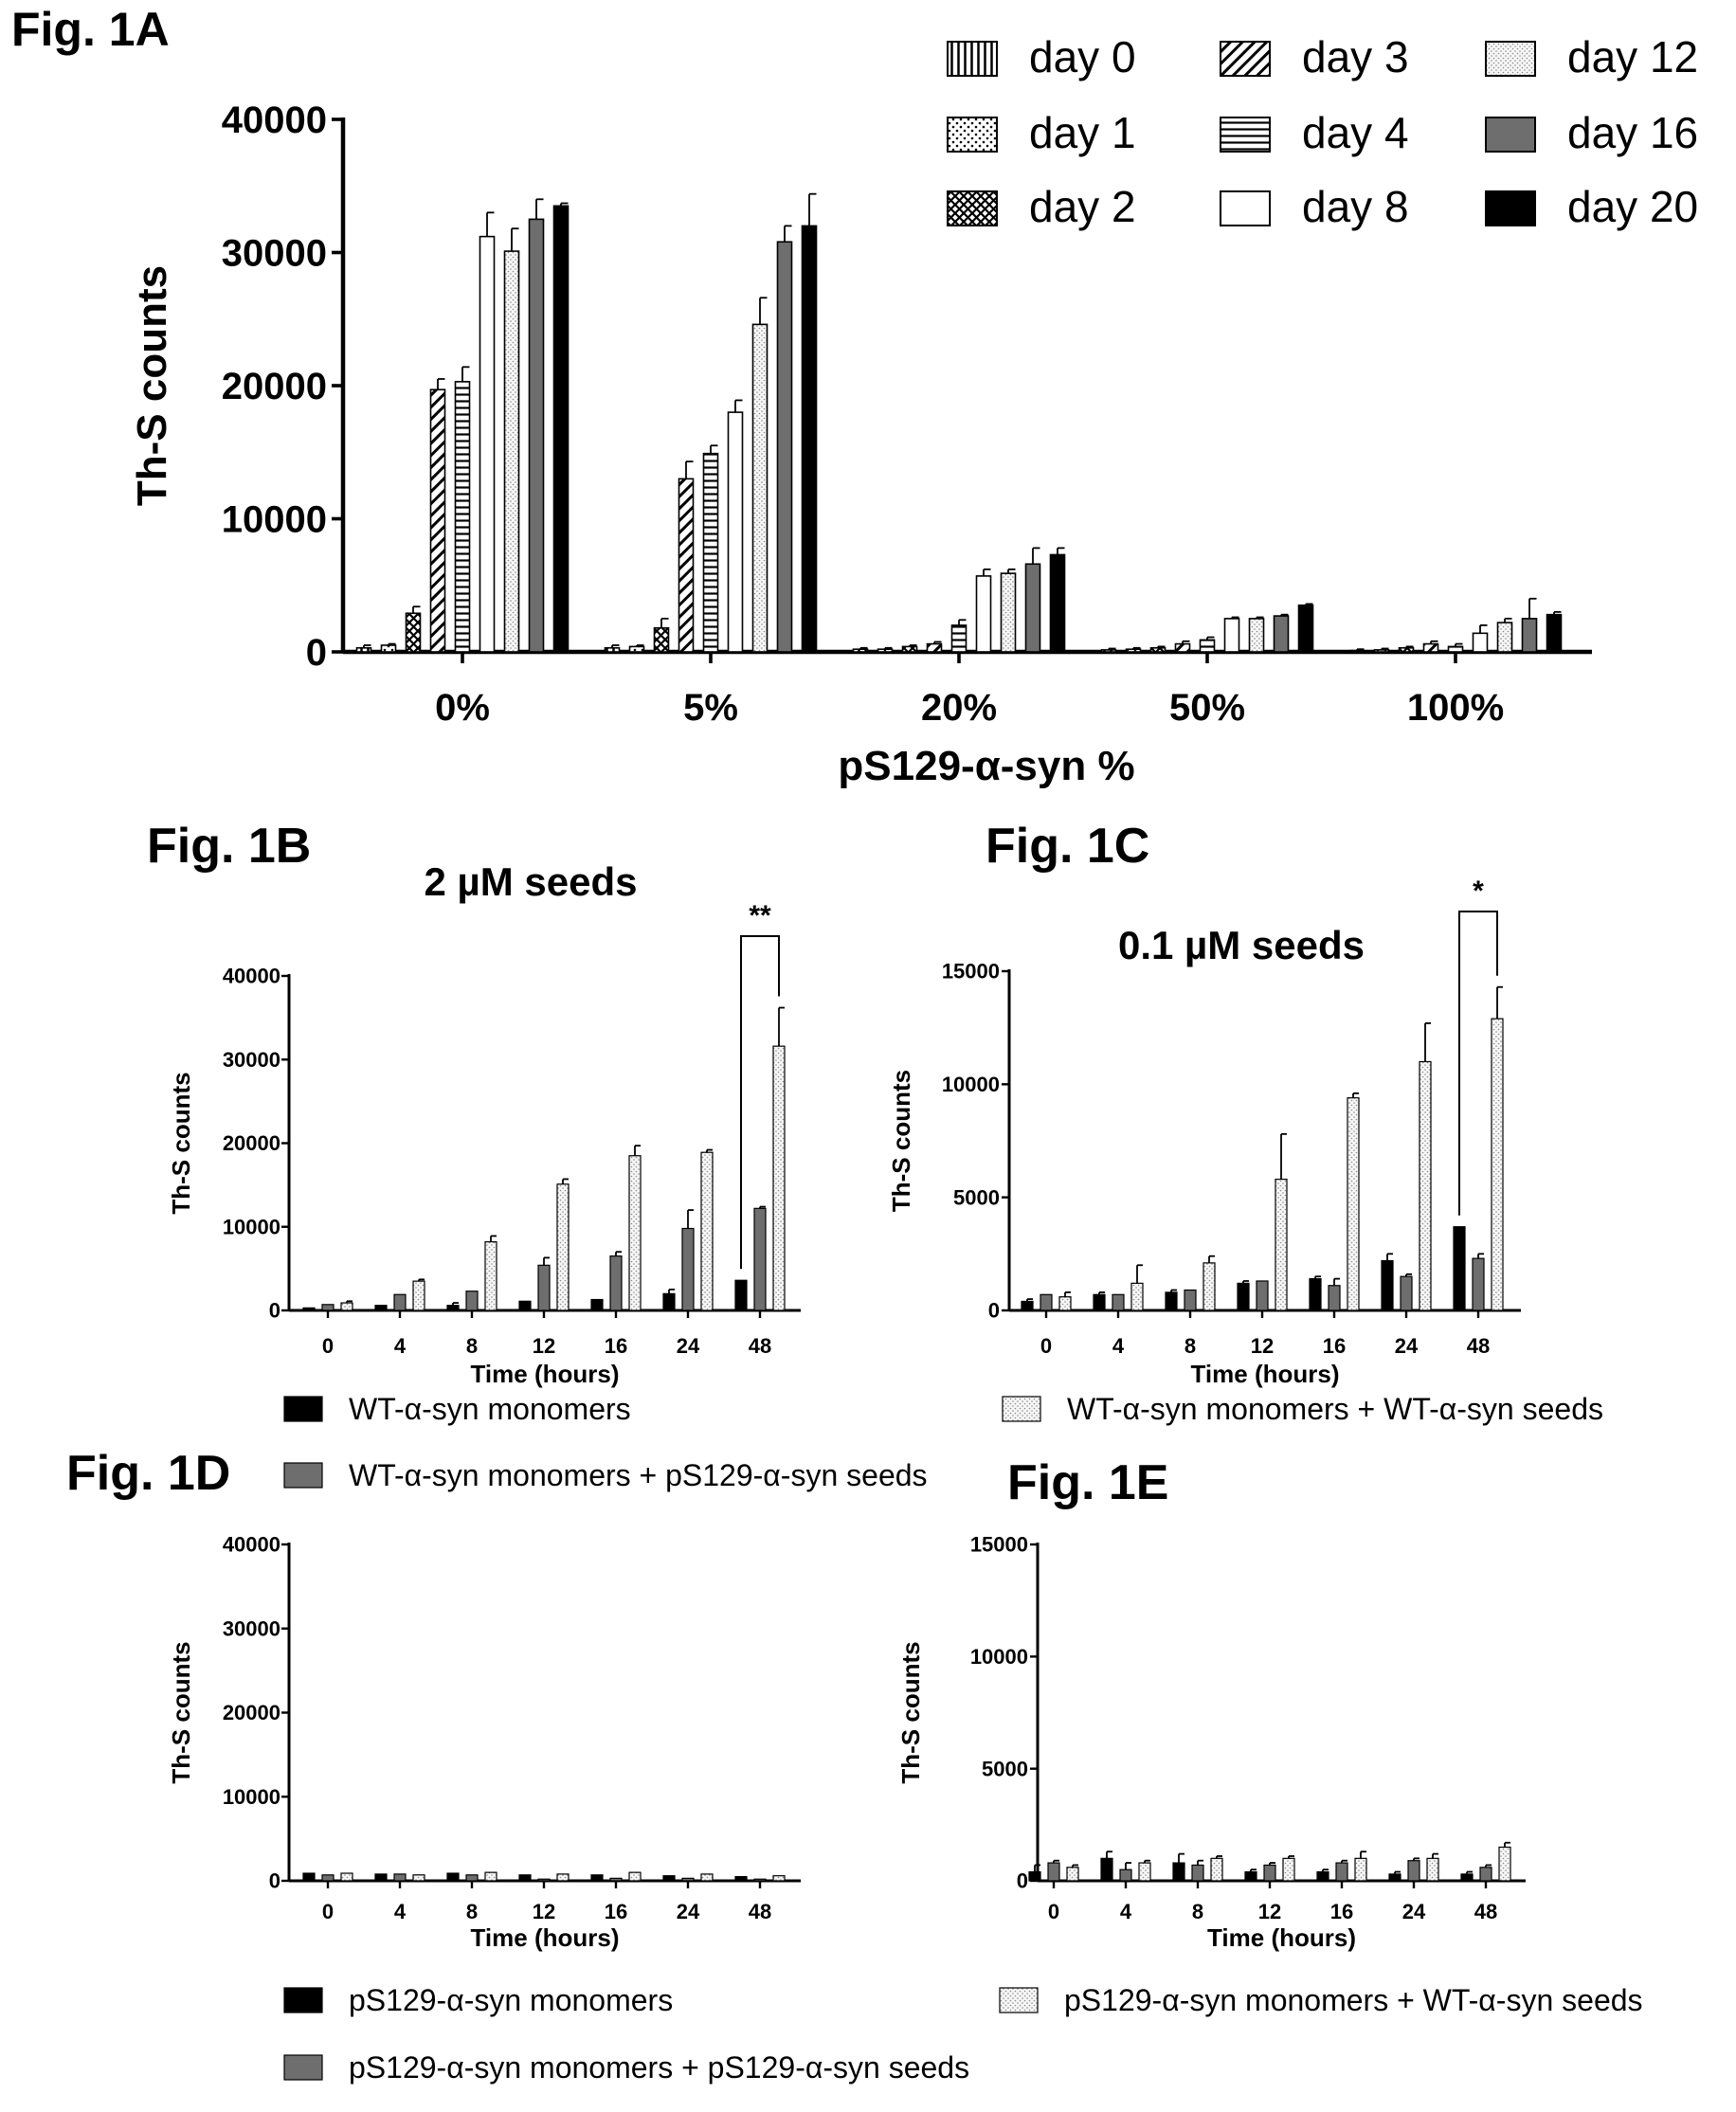  What do you see at coordinates (1455, 708) in the screenshot?
I see `x-tick-label: 100%` at bounding box center [1455, 708].